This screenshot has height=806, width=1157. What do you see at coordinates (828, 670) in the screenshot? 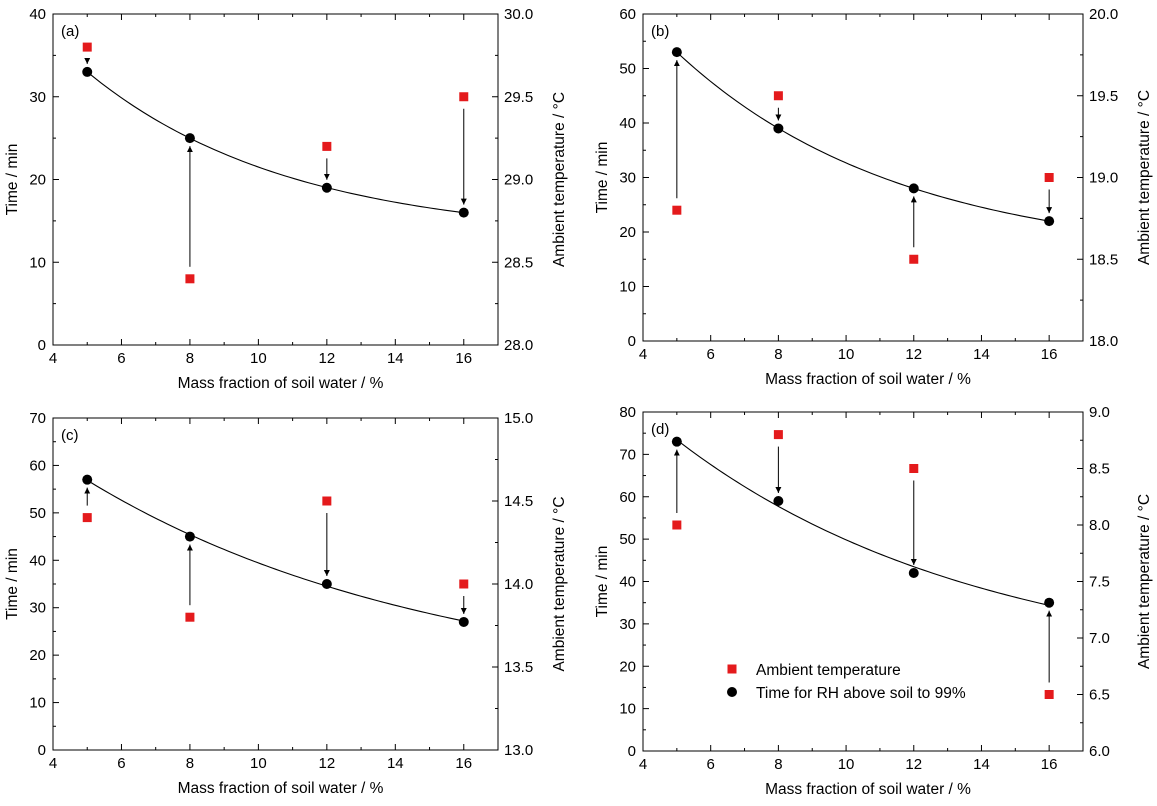
I see `legend-ambient-label: Ambient temperature` at bounding box center [828, 670].